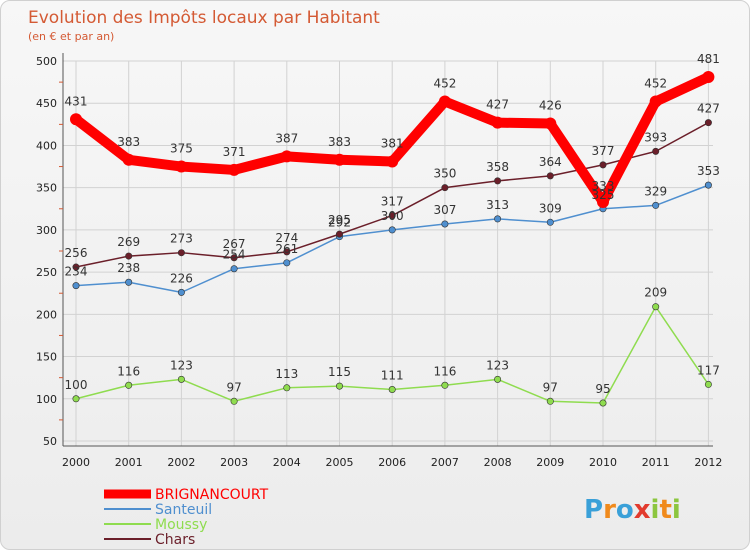 This screenshot has height=550, width=750. Describe the element at coordinates (46, 103) in the screenshot. I see `y-tick-label-450: 450` at that location.